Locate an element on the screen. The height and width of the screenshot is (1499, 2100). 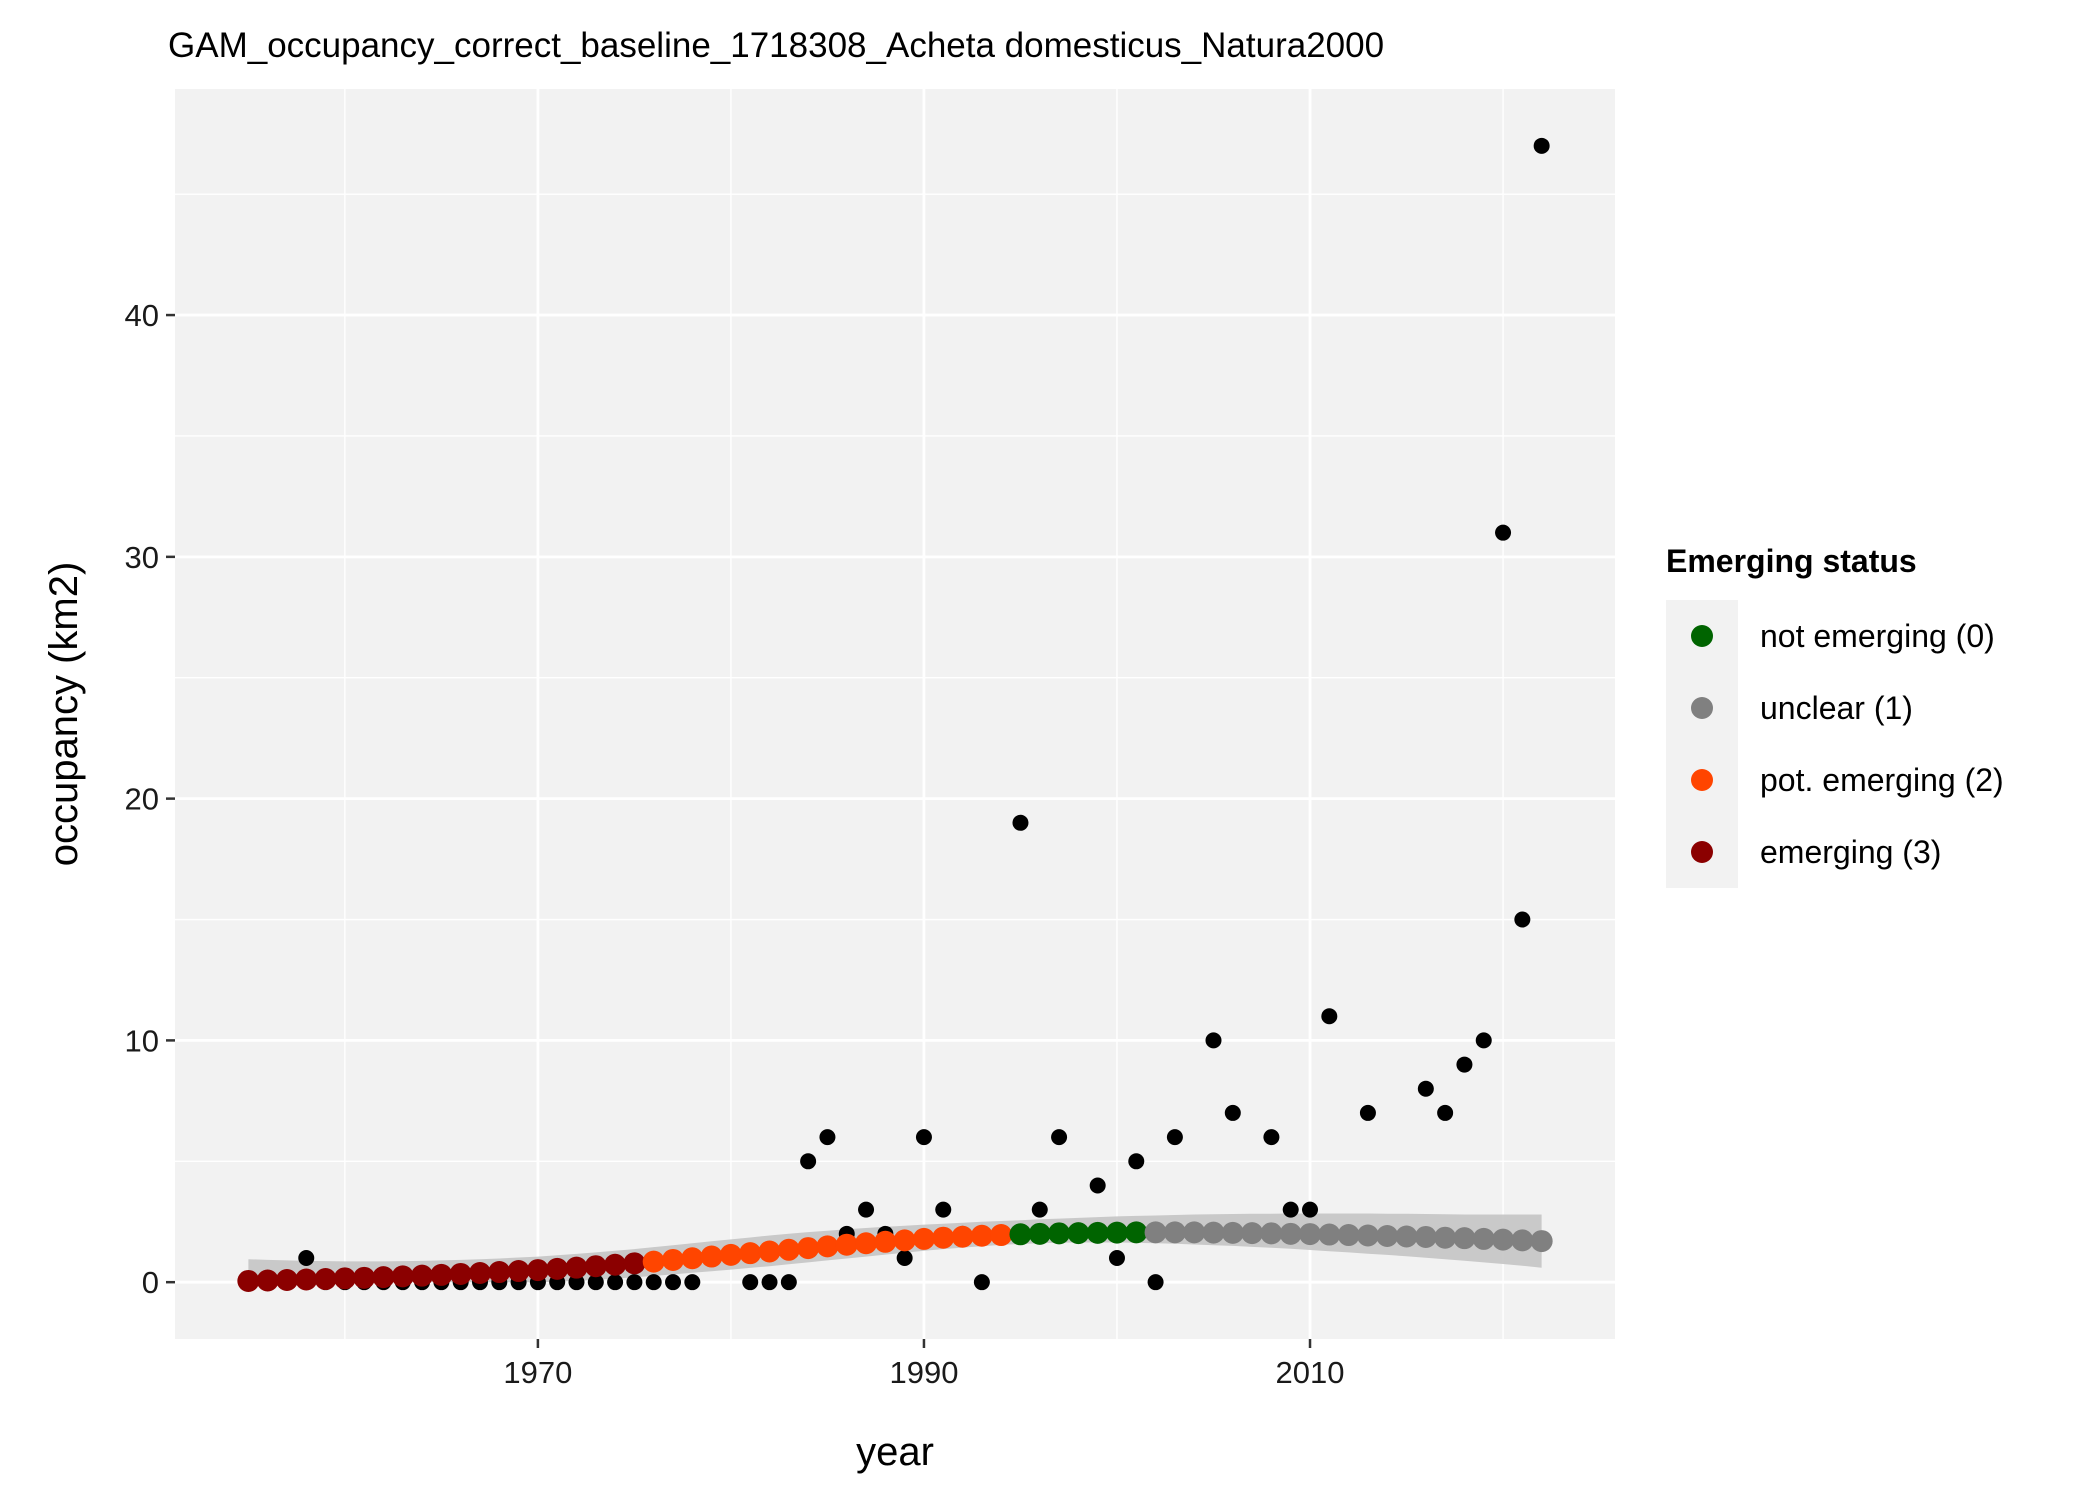
legend-key-background is located at coordinates (1702, 744).